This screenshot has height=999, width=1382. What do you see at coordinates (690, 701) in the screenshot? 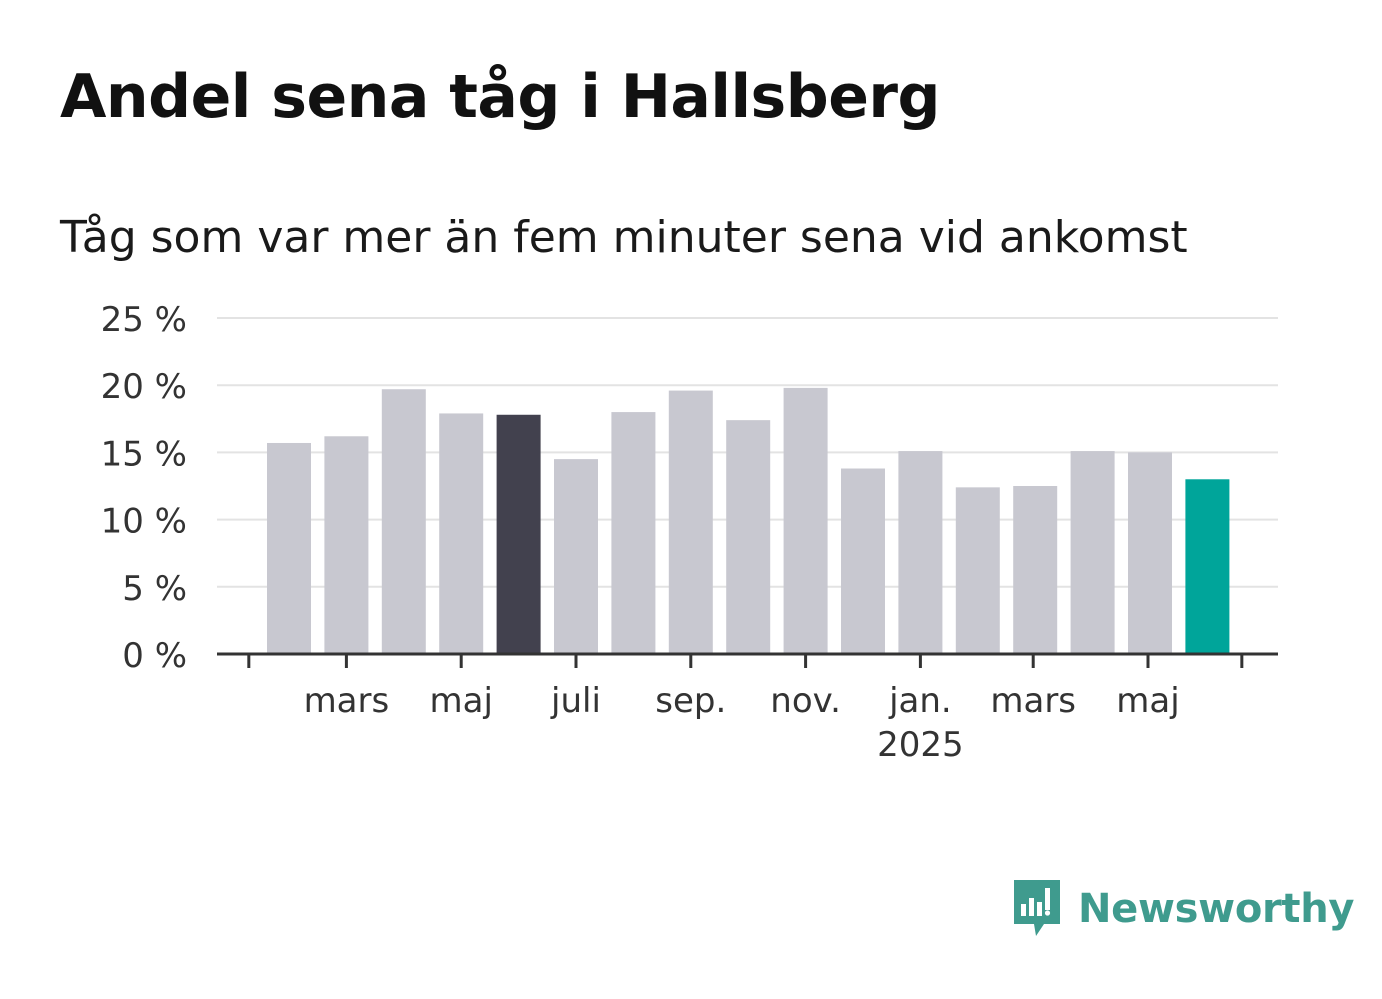
I see `x-tick-label: sep.` at bounding box center [690, 701].